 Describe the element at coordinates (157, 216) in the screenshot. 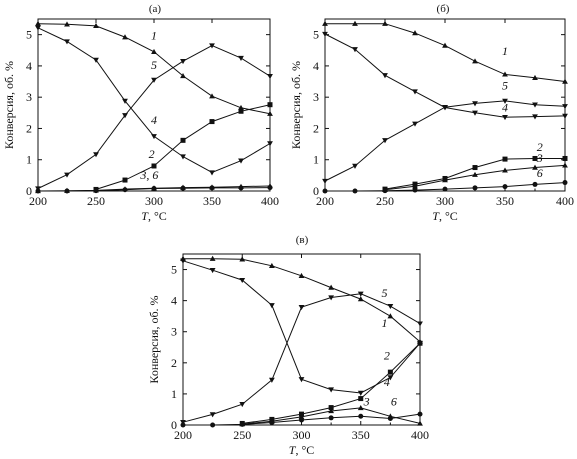

I see `x-axis-unit: , °C` at that location.